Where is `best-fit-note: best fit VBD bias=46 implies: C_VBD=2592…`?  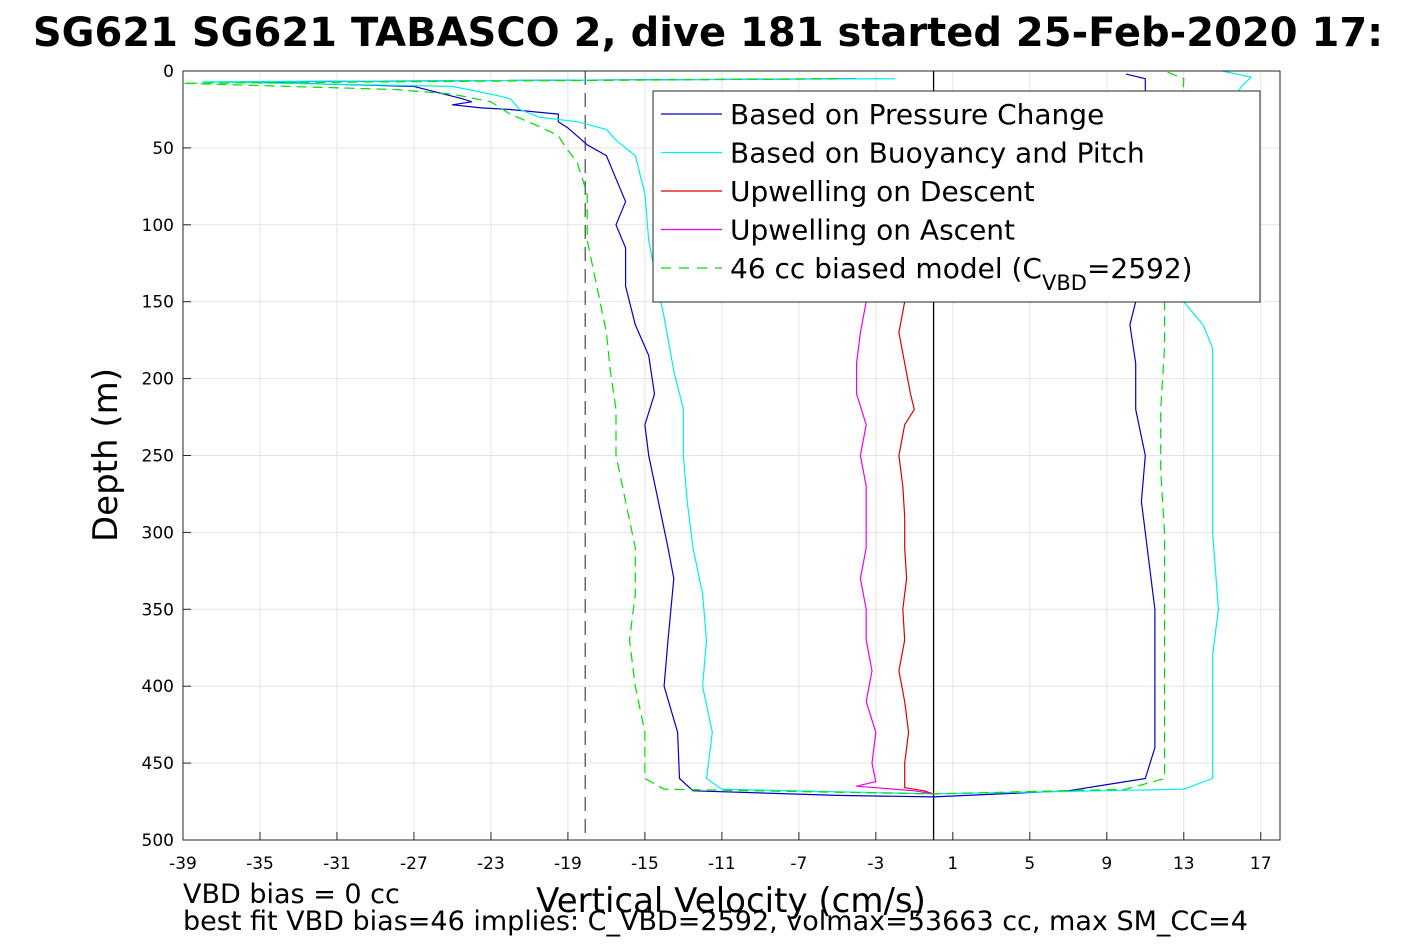 best-fit-note: best fit VBD bias=46 implies: C_VBD=2592… is located at coordinates (715, 921).